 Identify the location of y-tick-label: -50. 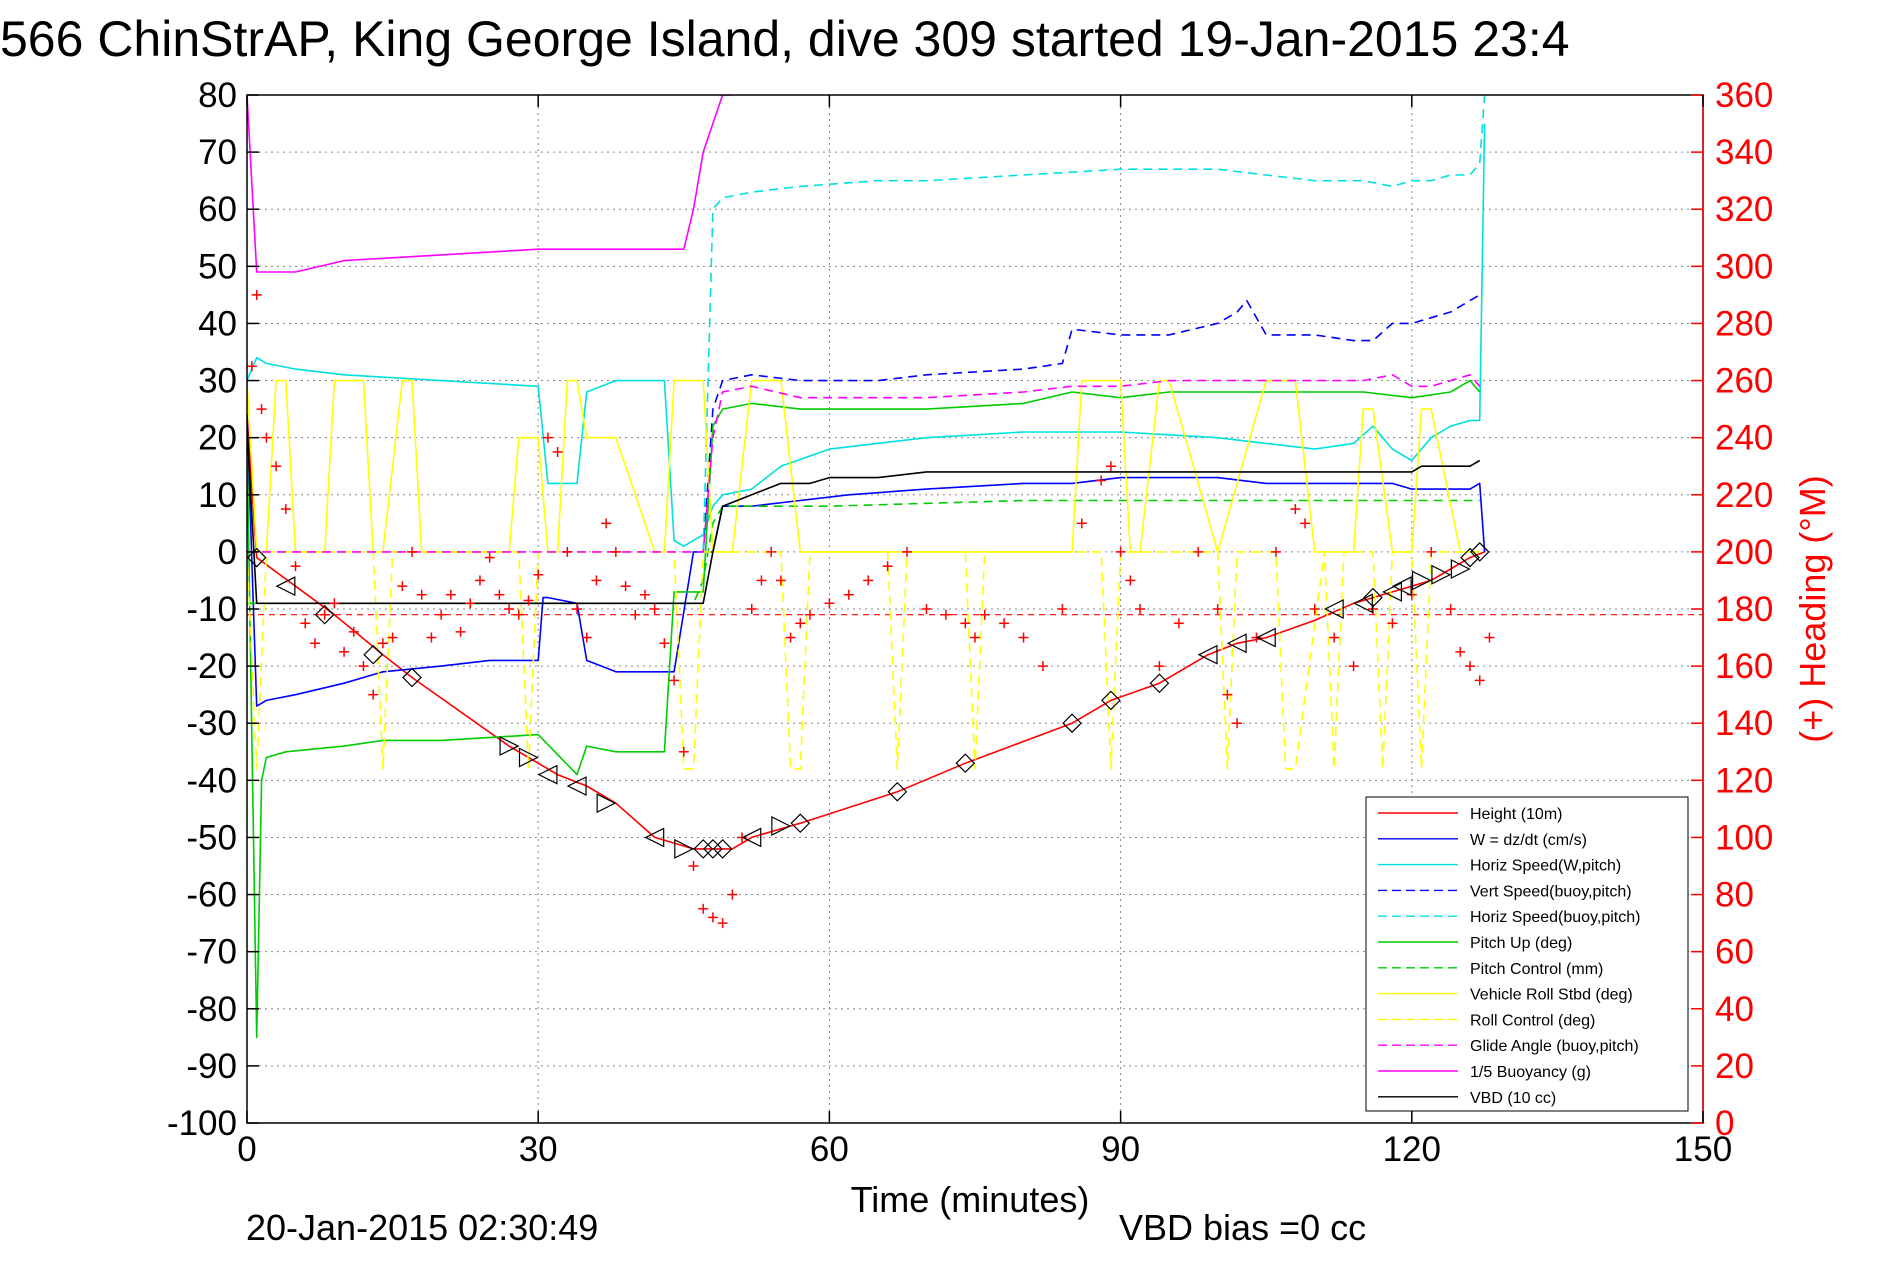
(211, 837).